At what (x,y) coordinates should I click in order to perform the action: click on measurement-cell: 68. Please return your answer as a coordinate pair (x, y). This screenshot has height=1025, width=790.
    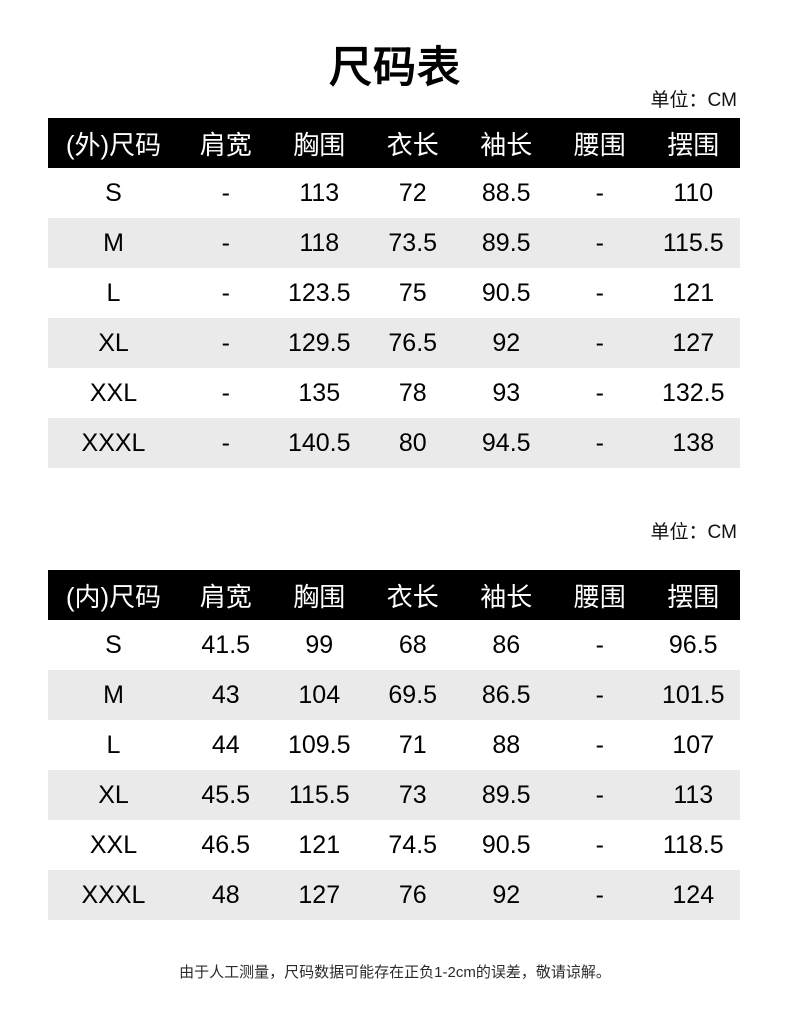
    Looking at the image, I should click on (413, 645).